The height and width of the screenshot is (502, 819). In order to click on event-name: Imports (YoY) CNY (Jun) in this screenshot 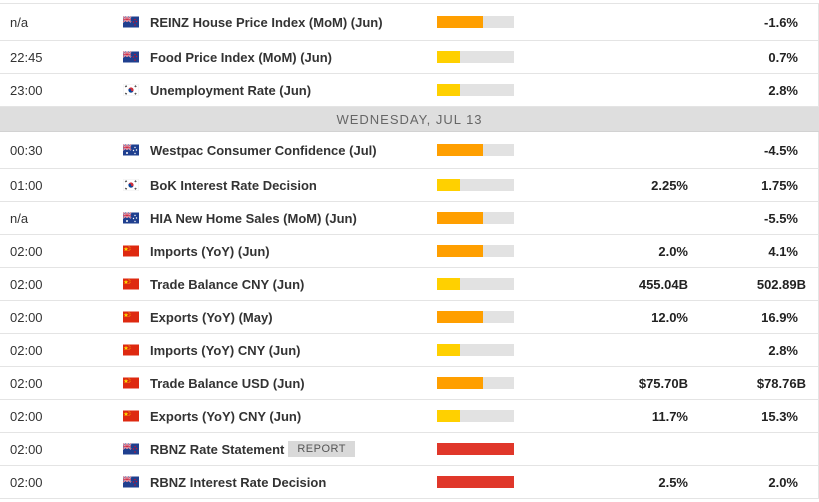, I will do `click(225, 350)`.